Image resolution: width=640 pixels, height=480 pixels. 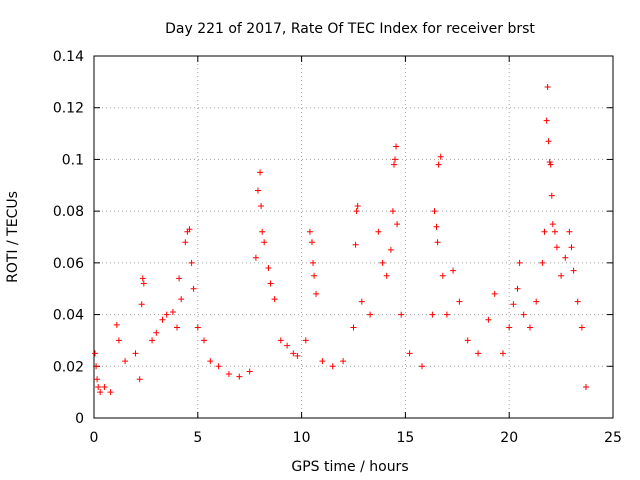 What do you see at coordinates (68, 316) in the screenshot?
I see `y-tick-label: 0.04` at bounding box center [68, 316].